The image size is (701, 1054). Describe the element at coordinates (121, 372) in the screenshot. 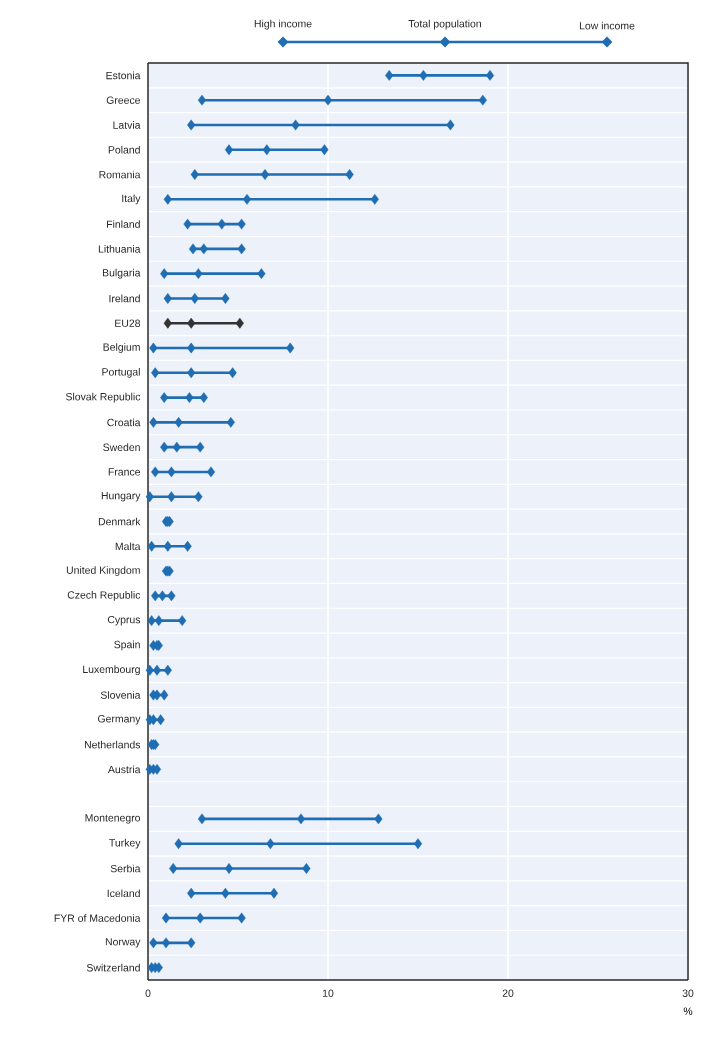

I see `y-tick-label: Portugal` at that location.